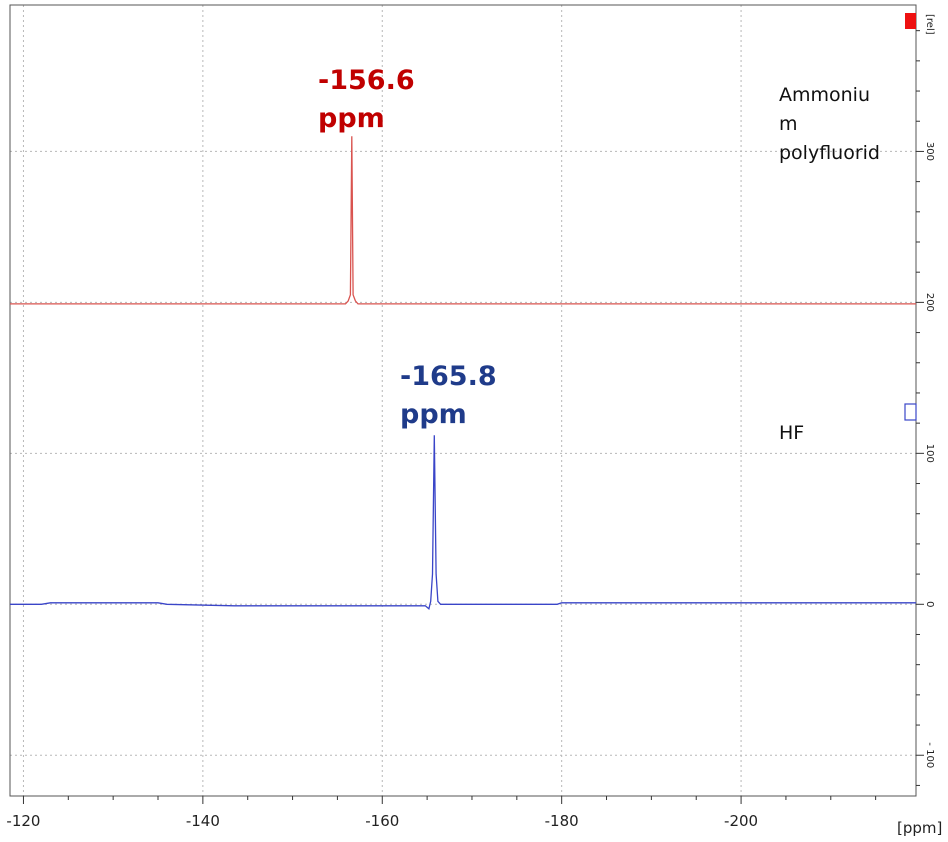 The width and height of the screenshot is (948, 842). Describe the element at coordinates (829, 124) in the screenshot. I see `series-label-ammonium: Ammoniu m polyfluorid` at that location.